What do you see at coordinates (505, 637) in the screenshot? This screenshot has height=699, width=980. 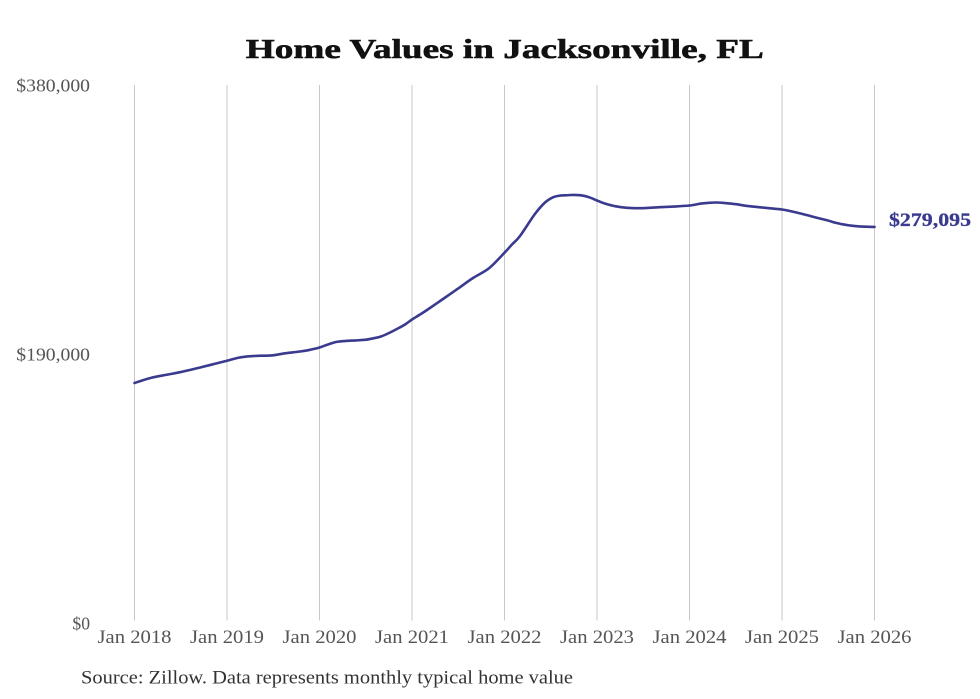 I see `svg-text: Jan 2022` at bounding box center [505, 637].